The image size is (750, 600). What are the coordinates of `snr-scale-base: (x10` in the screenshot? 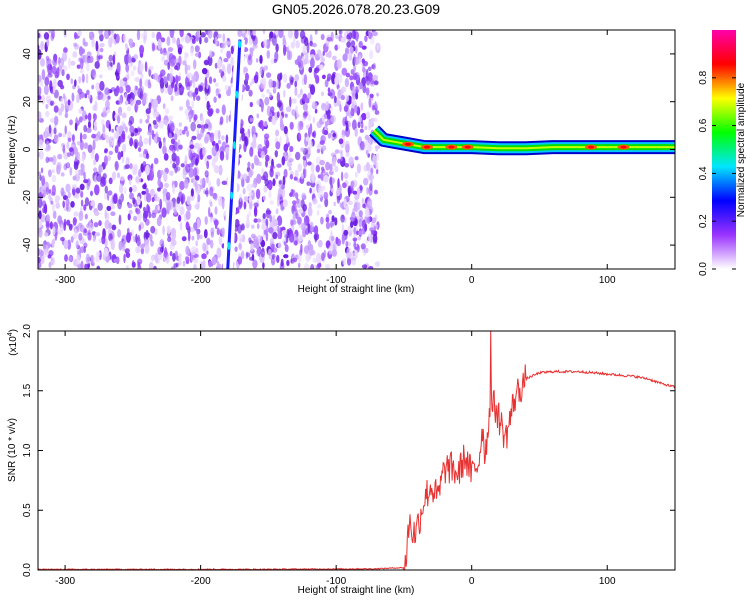 It's located at (13, 346).